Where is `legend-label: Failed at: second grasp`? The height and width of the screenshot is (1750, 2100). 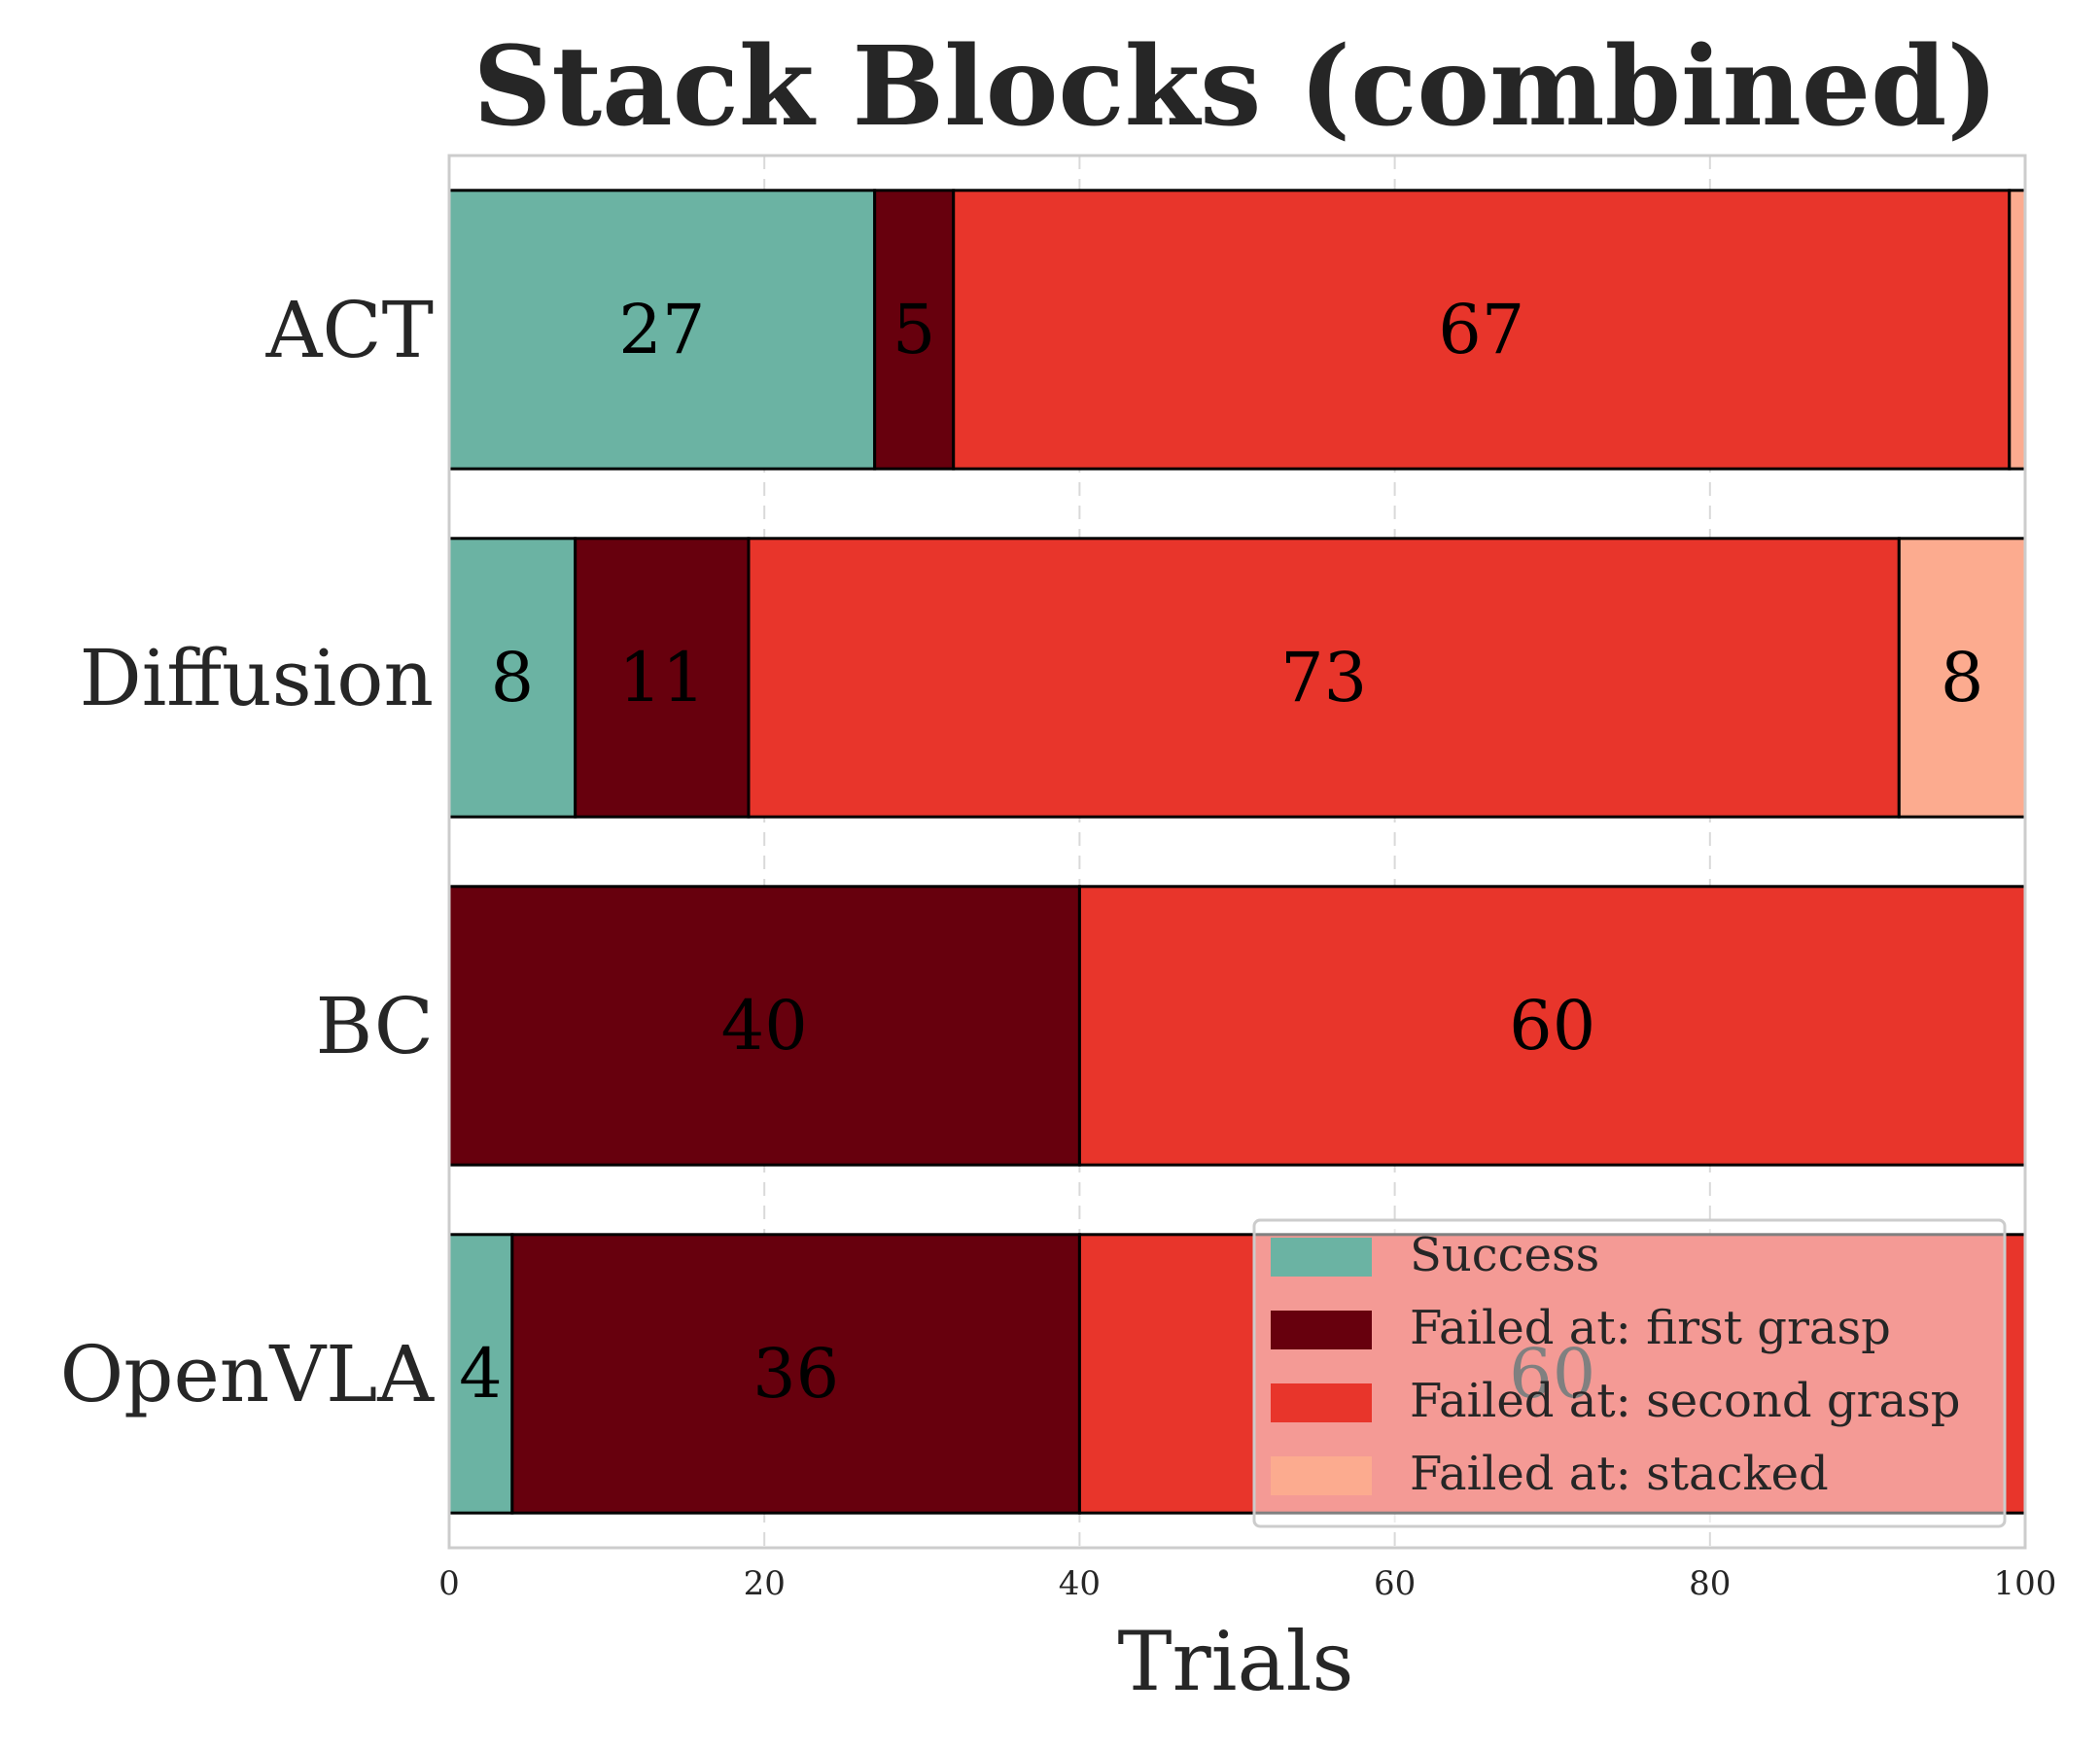 legend-label: Failed at: second grasp is located at coordinates (1685, 1401).